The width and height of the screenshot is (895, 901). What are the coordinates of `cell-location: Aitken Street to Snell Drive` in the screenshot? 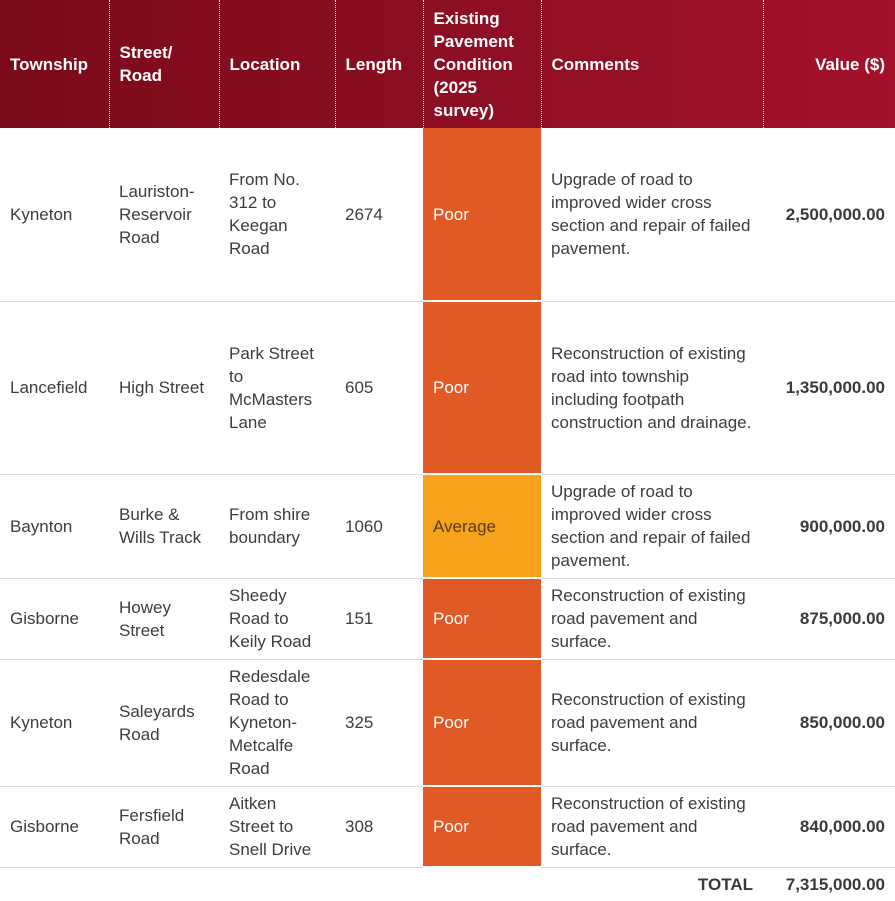 It's located at (277, 827).